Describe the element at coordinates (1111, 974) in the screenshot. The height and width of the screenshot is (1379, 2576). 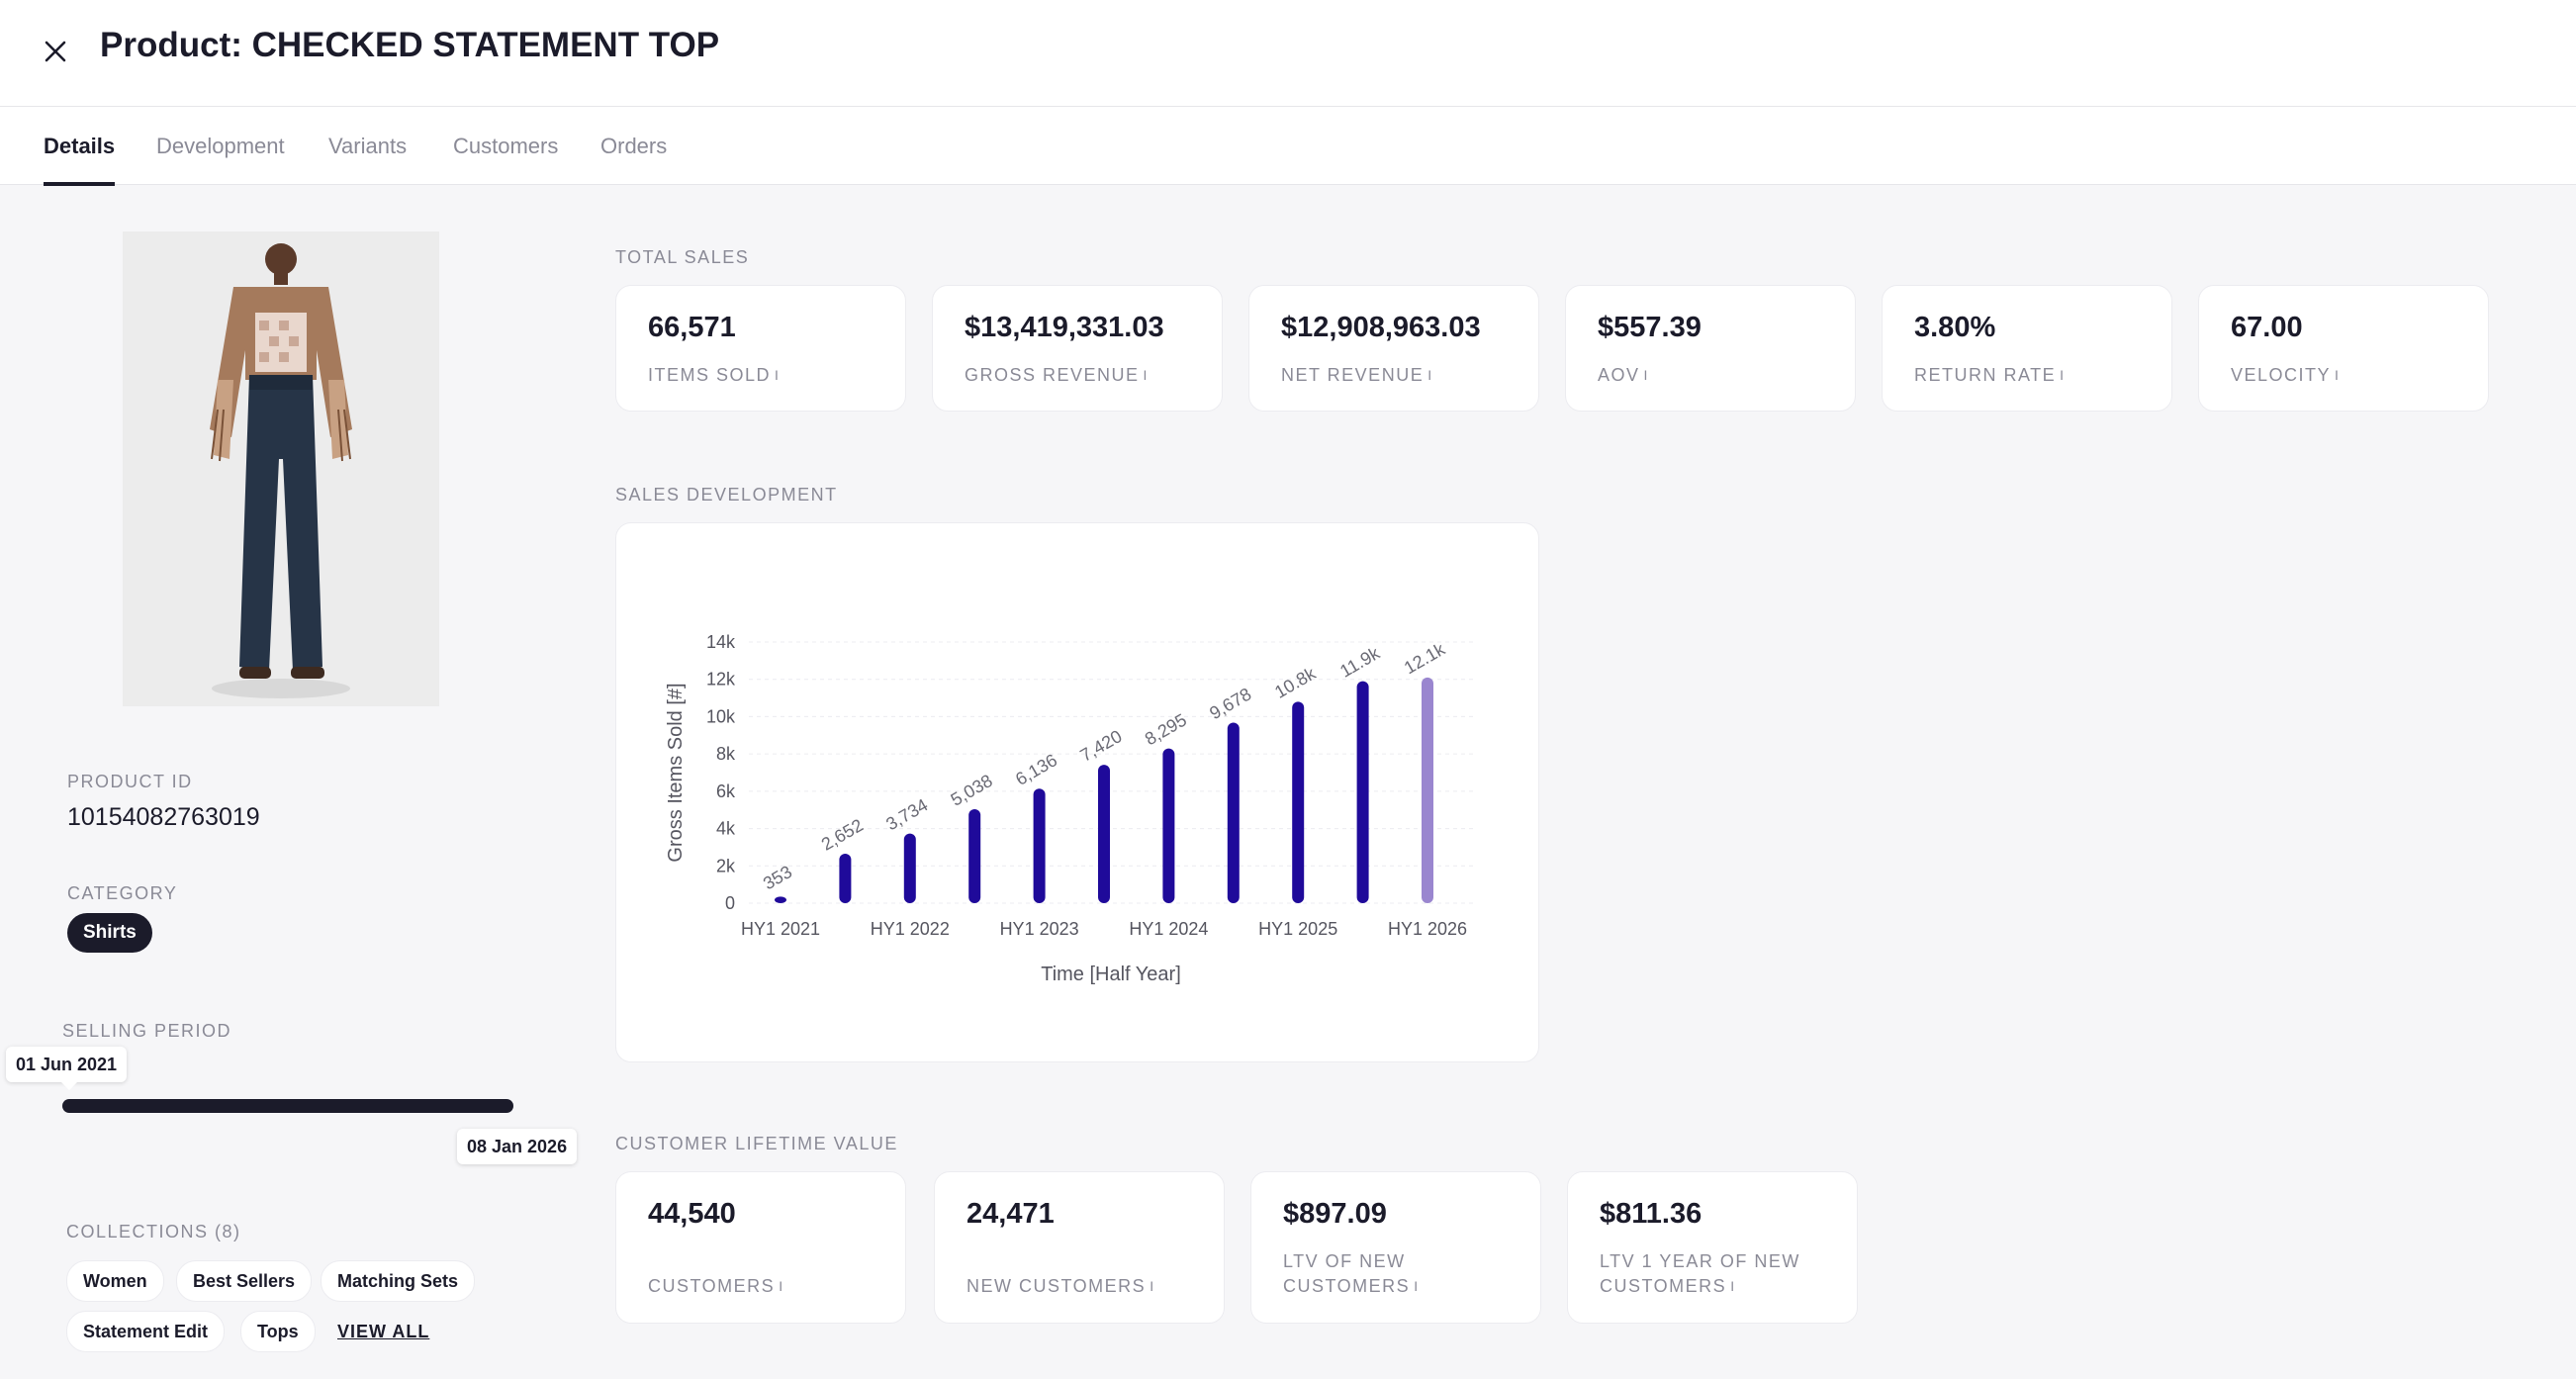
I see `x-axis-title: Time [Half Year]` at that location.